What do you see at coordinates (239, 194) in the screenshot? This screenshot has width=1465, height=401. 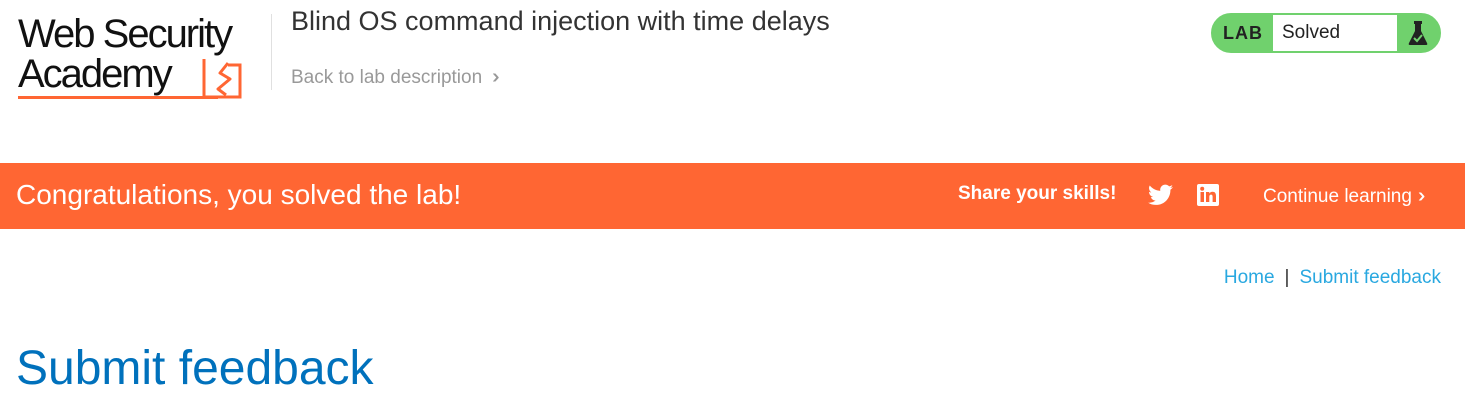 I see `congratulations-message: Congratulations, you solved the lab!` at bounding box center [239, 194].